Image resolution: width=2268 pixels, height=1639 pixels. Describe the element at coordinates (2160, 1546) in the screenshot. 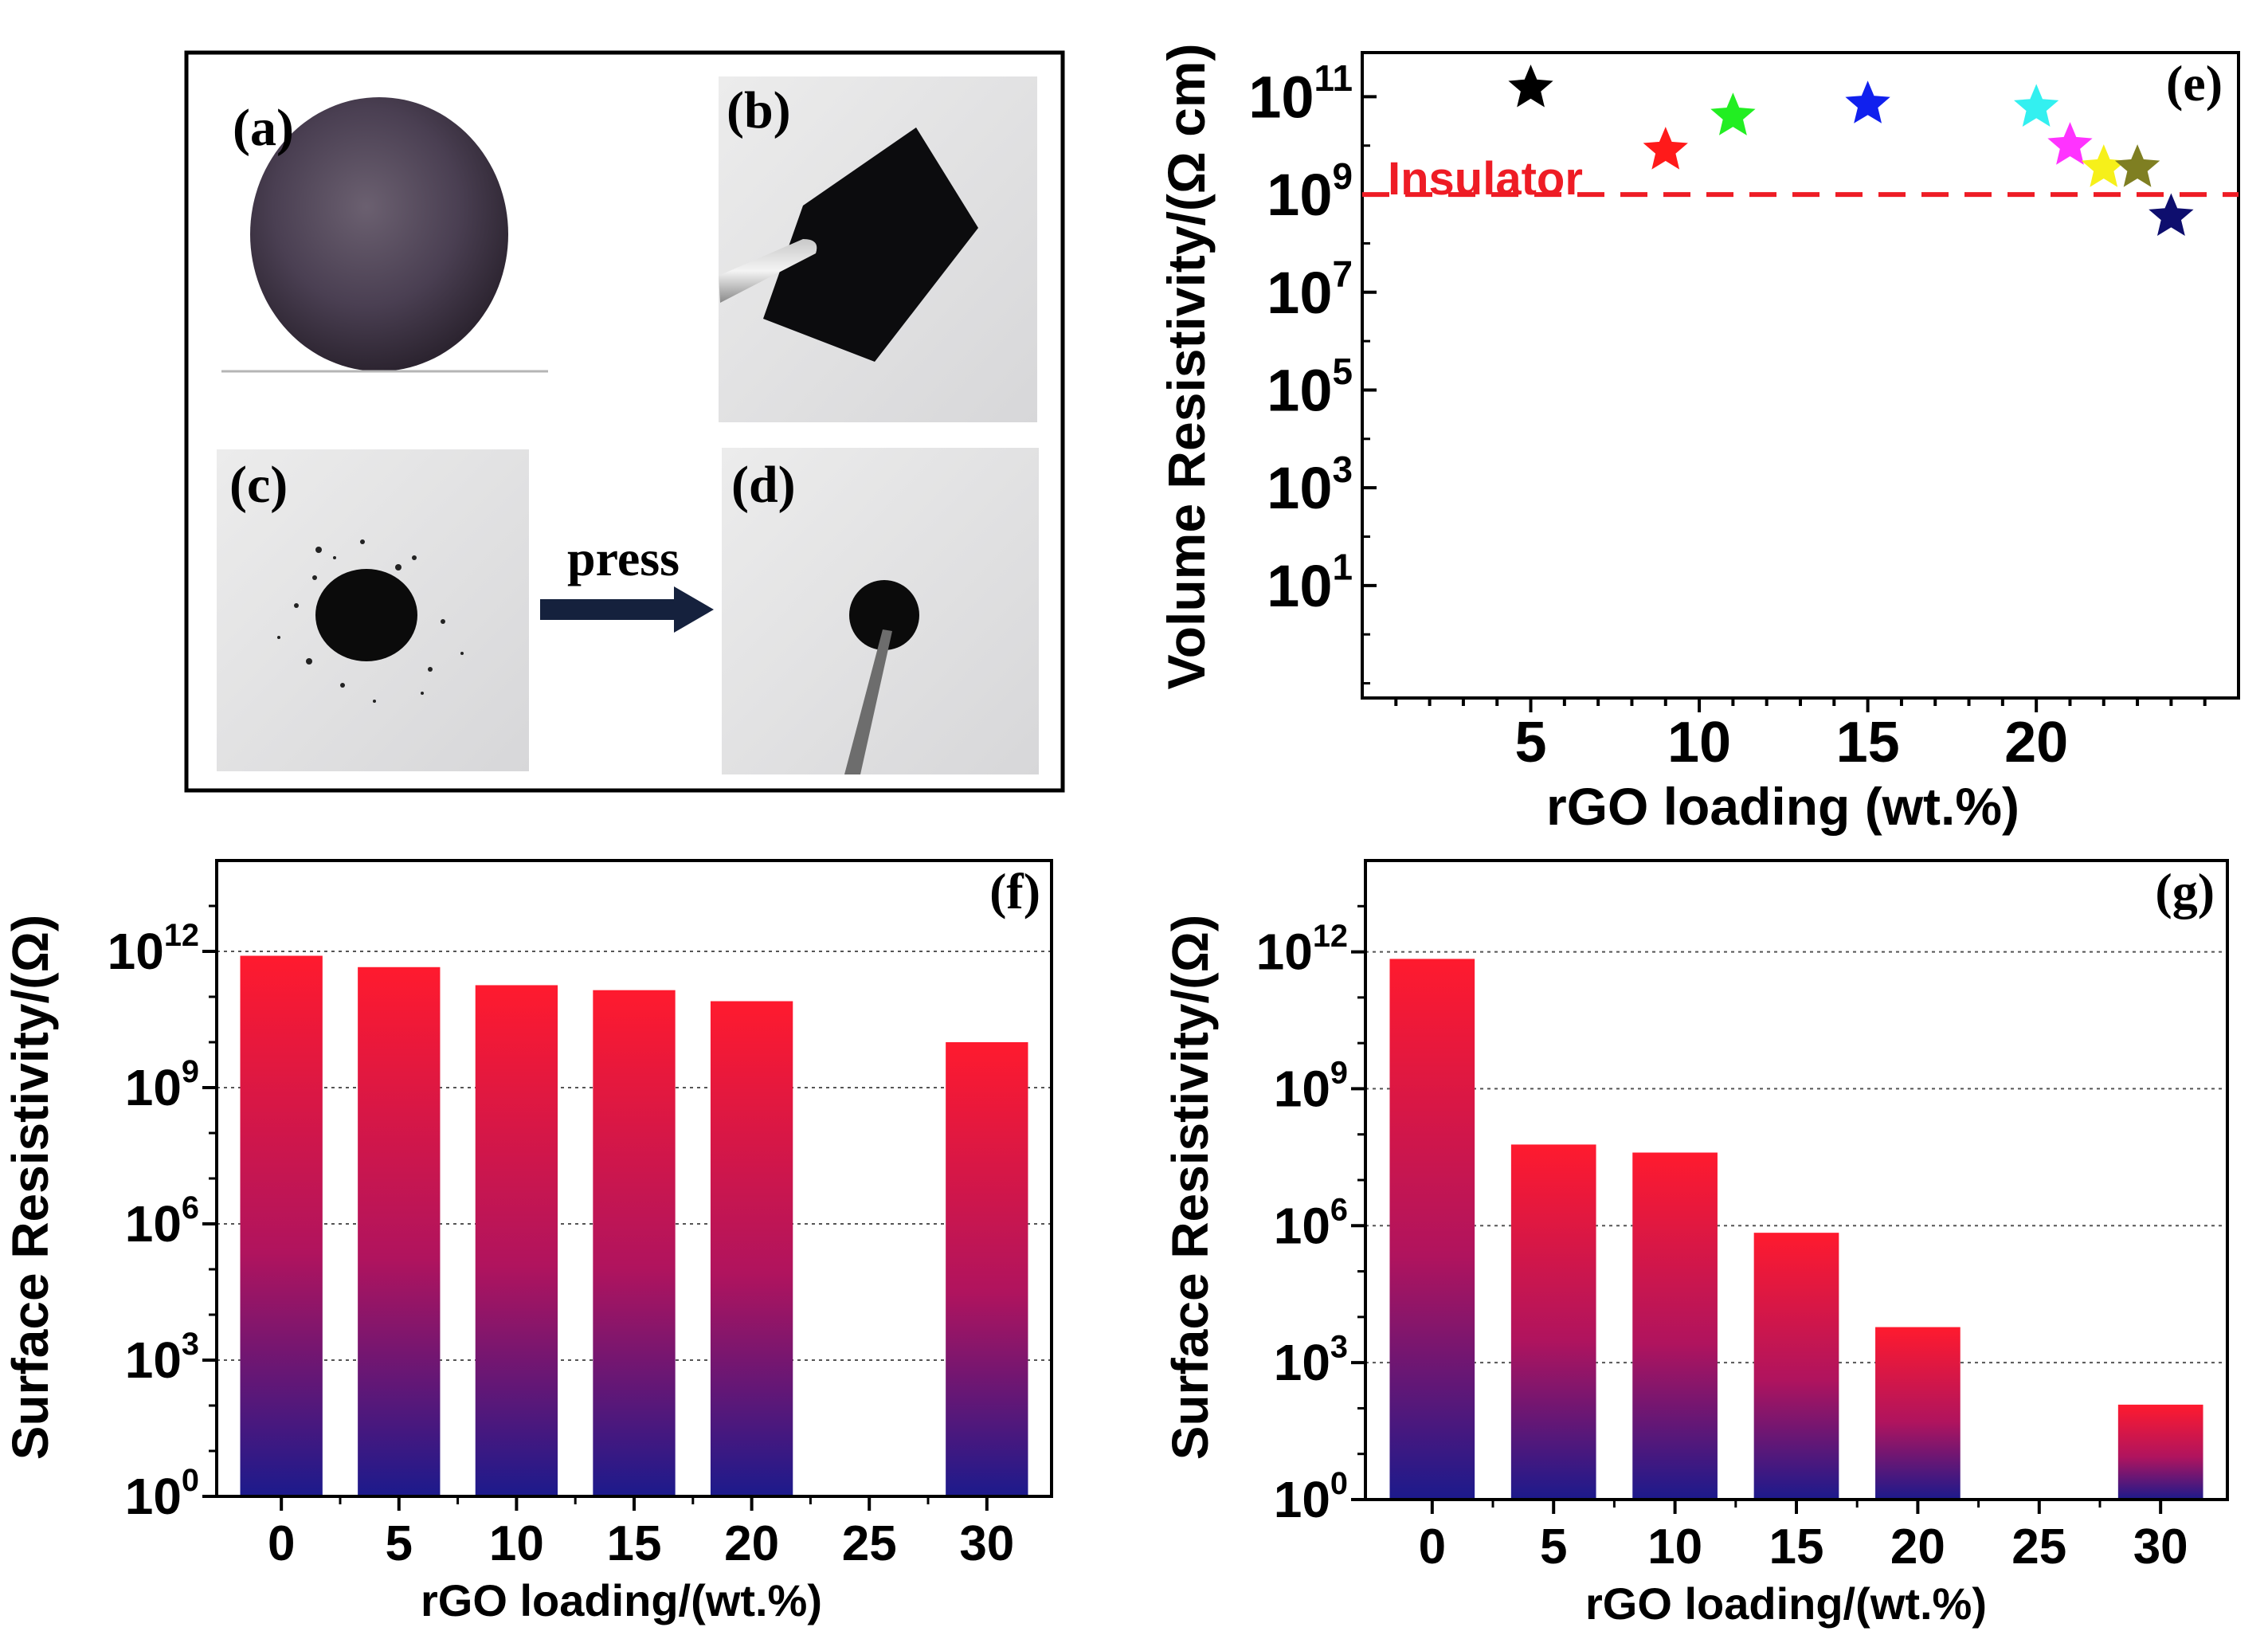

I see `g-xtick-label: 30` at that location.